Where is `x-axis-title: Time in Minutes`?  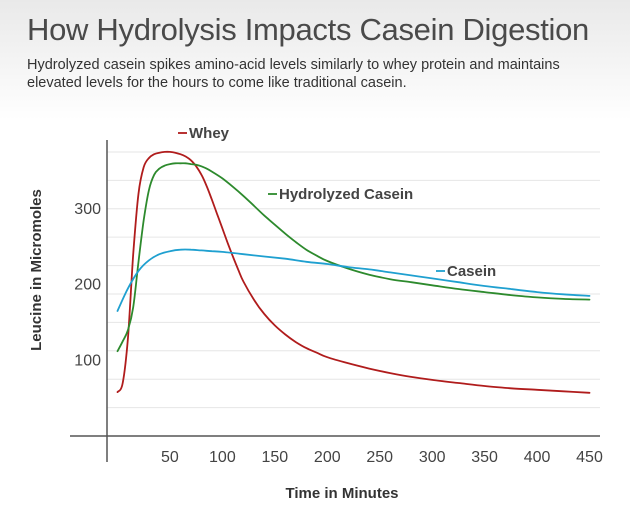 x-axis-title: Time in Minutes is located at coordinates (341, 493).